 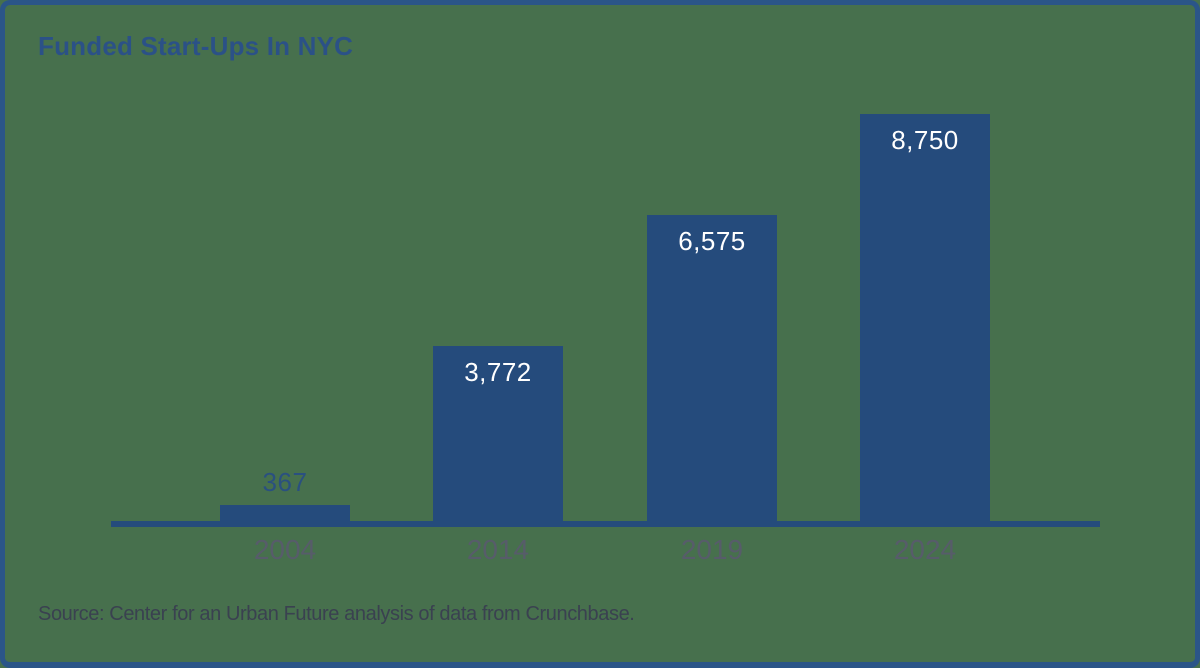 What do you see at coordinates (925, 140) in the screenshot?
I see `bar-value-2024: 8,750` at bounding box center [925, 140].